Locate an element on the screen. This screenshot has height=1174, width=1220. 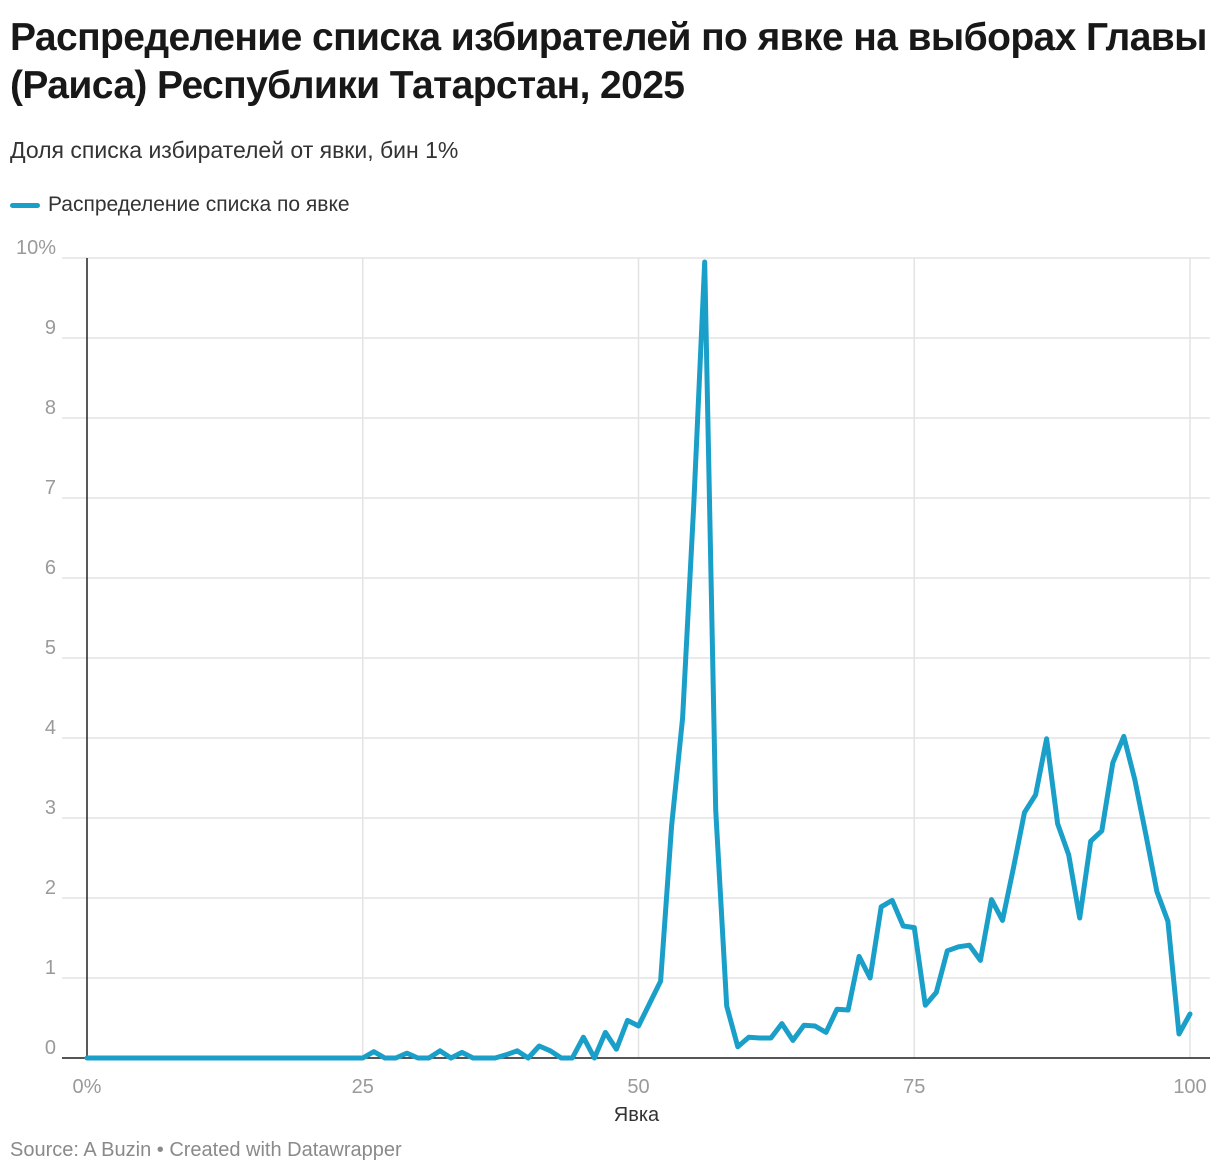
y-tick-label: 6 is located at coordinates (50, 568).